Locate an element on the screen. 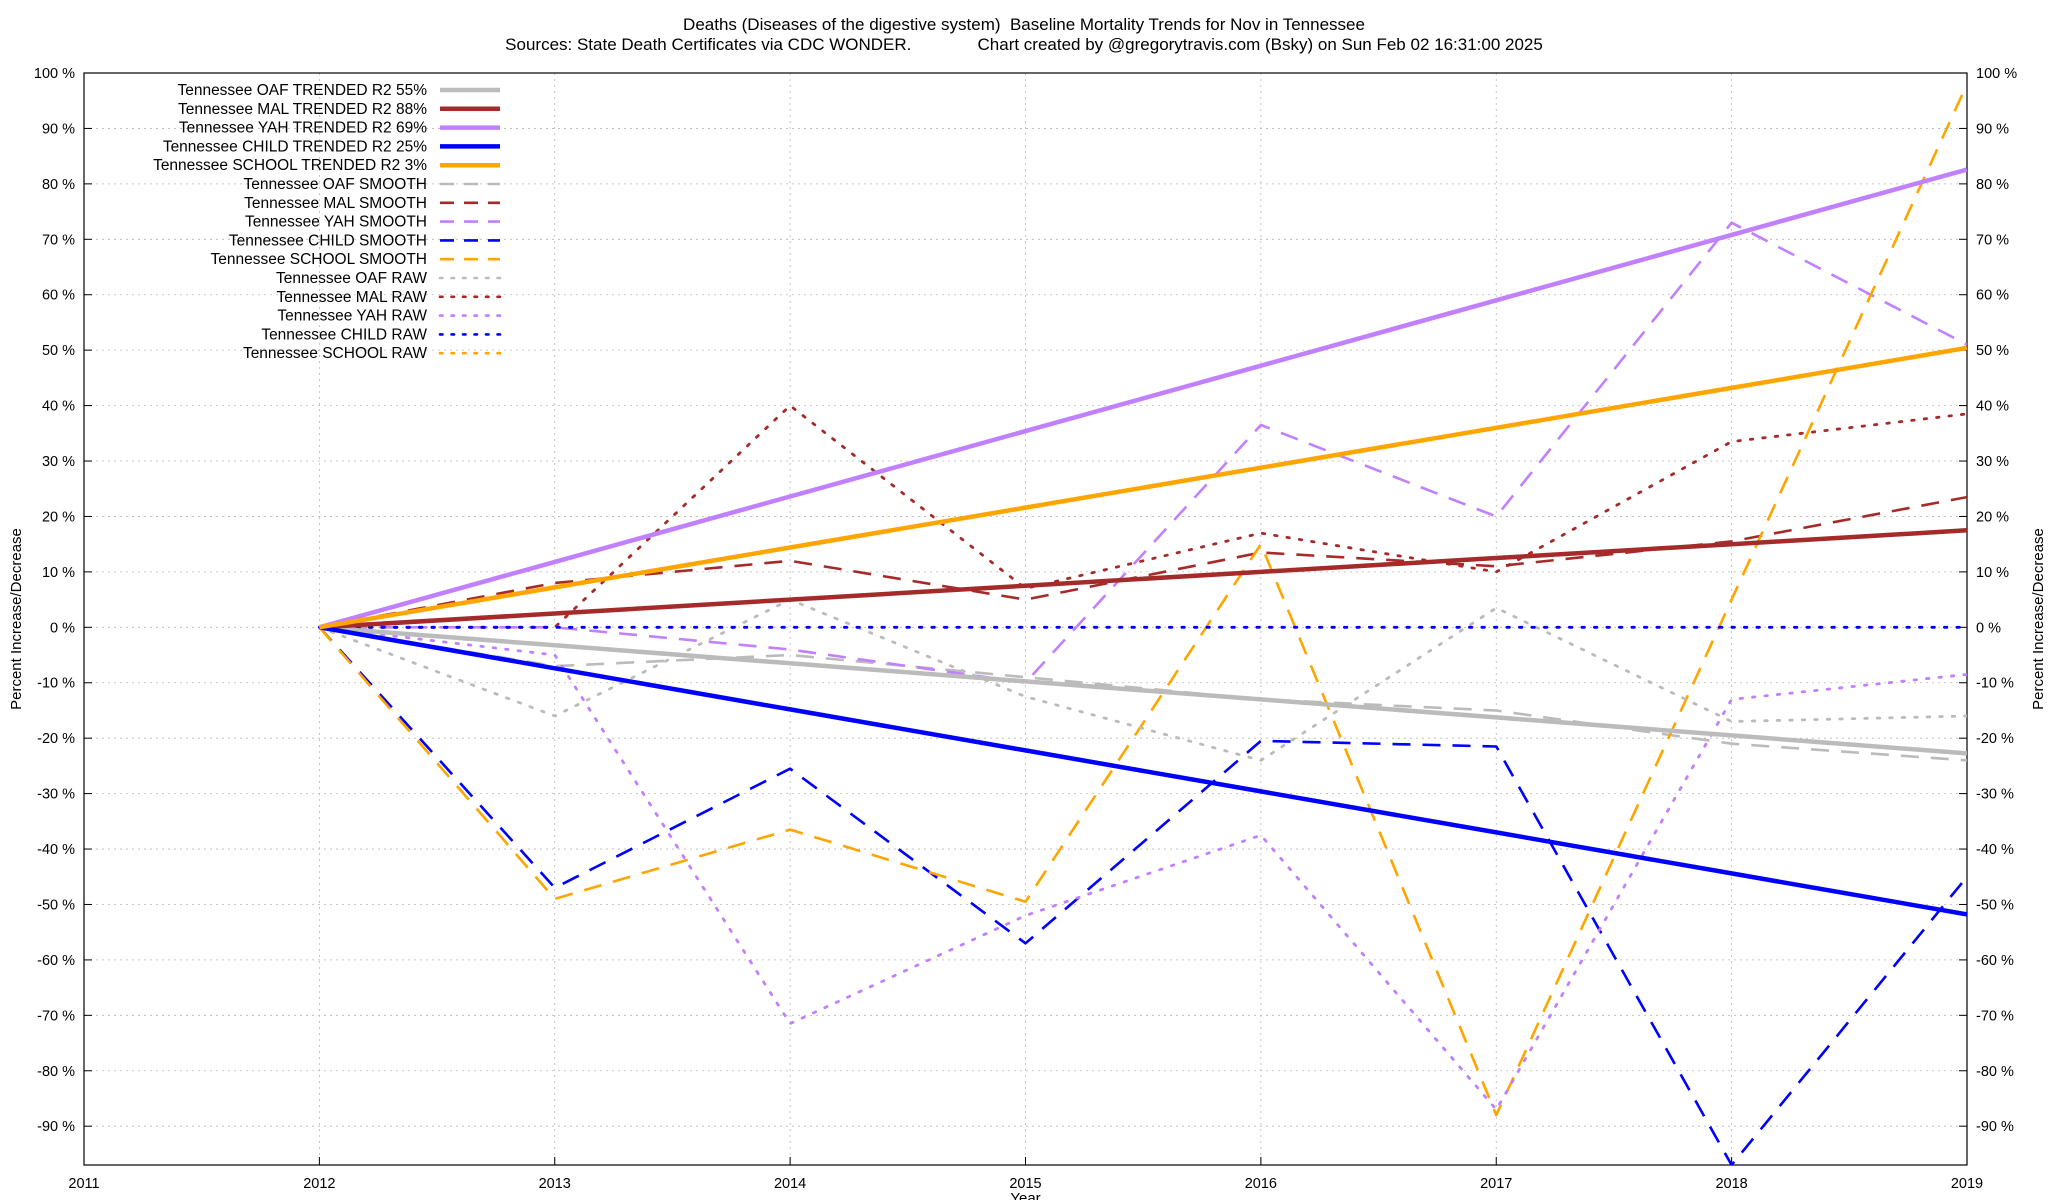 The height and width of the screenshot is (1200, 2048). y2-tick-label: -90 % is located at coordinates (1995, 1127).